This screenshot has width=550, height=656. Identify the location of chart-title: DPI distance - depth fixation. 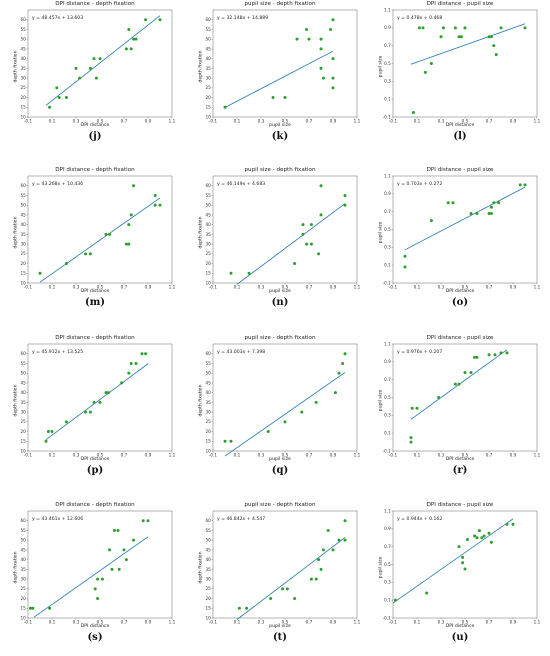
(95, 505).